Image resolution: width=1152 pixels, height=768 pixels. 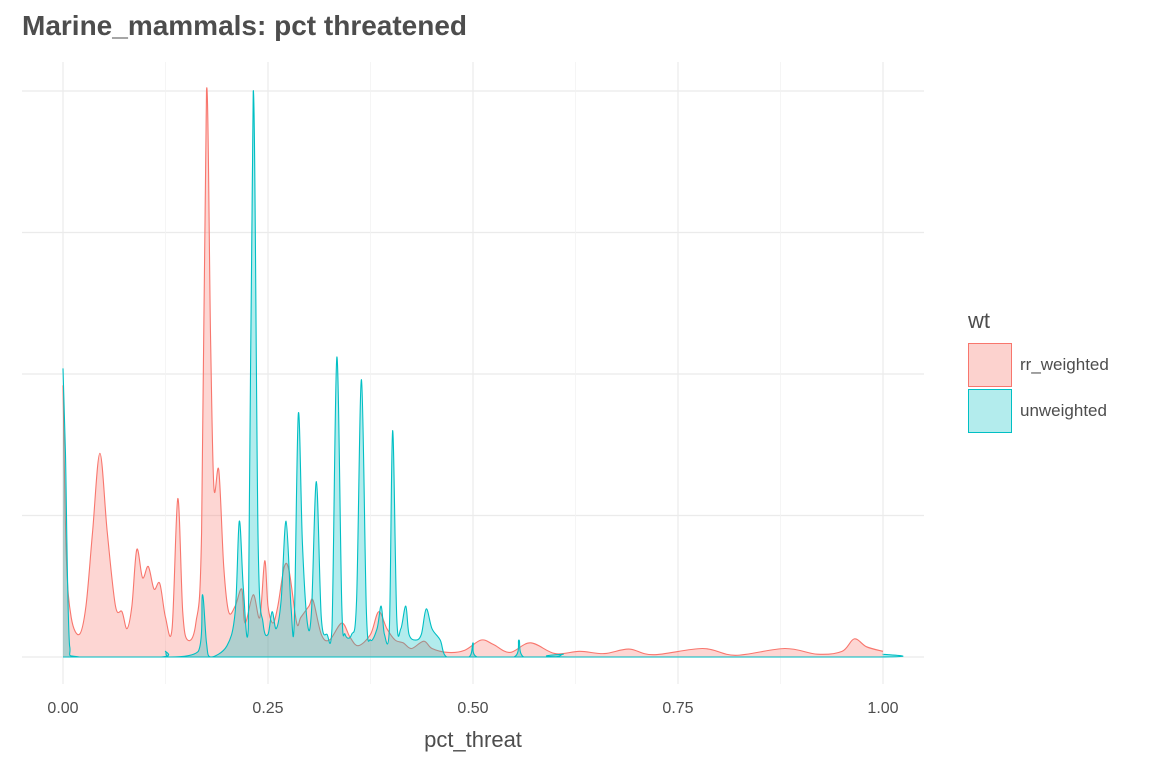 I want to click on x-tick-label: 0.50, so click(x=472, y=708).